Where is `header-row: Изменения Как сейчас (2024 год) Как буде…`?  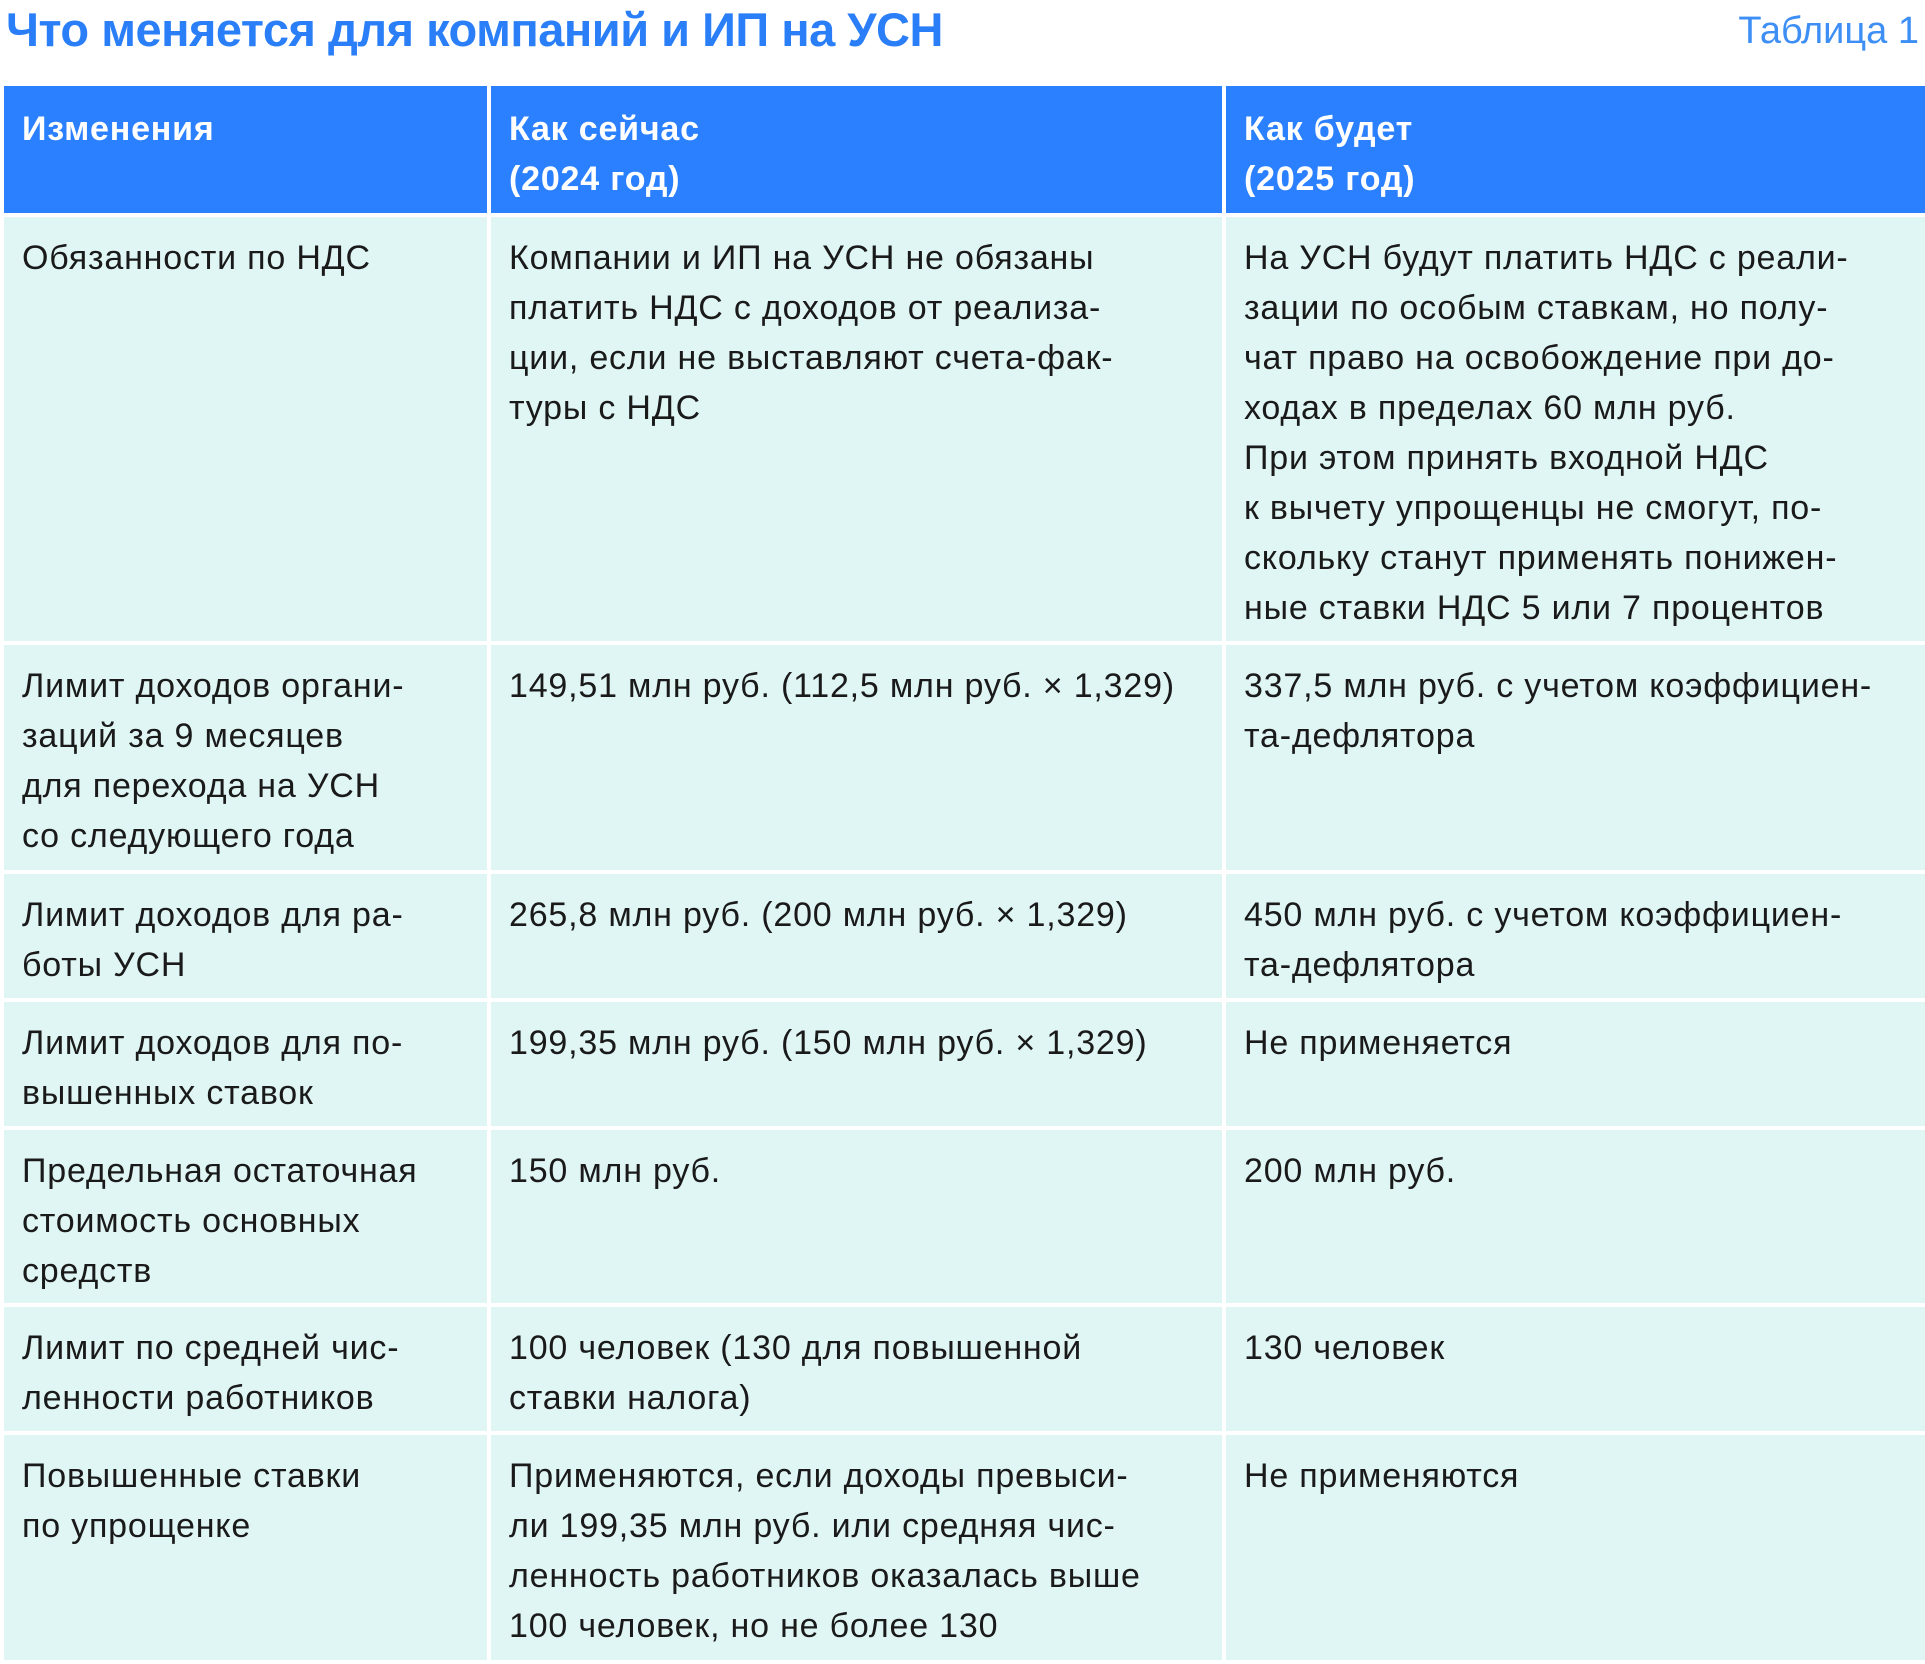 header-row: Изменения Как сейчас (2024 год) Как буде… is located at coordinates (964, 149).